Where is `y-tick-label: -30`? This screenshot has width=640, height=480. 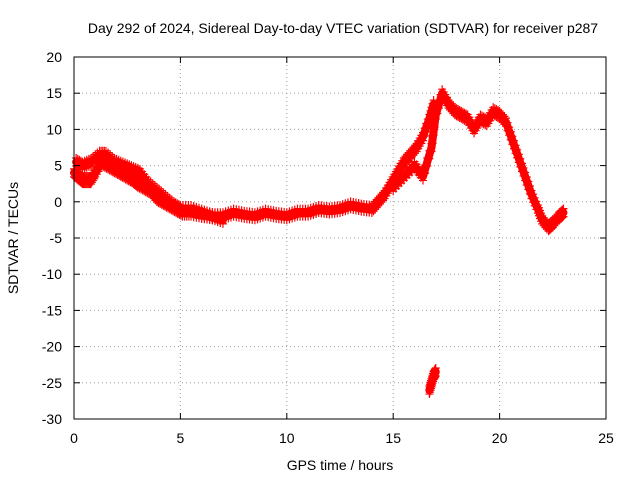
y-tick-label: -30 is located at coordinates (52, 419).